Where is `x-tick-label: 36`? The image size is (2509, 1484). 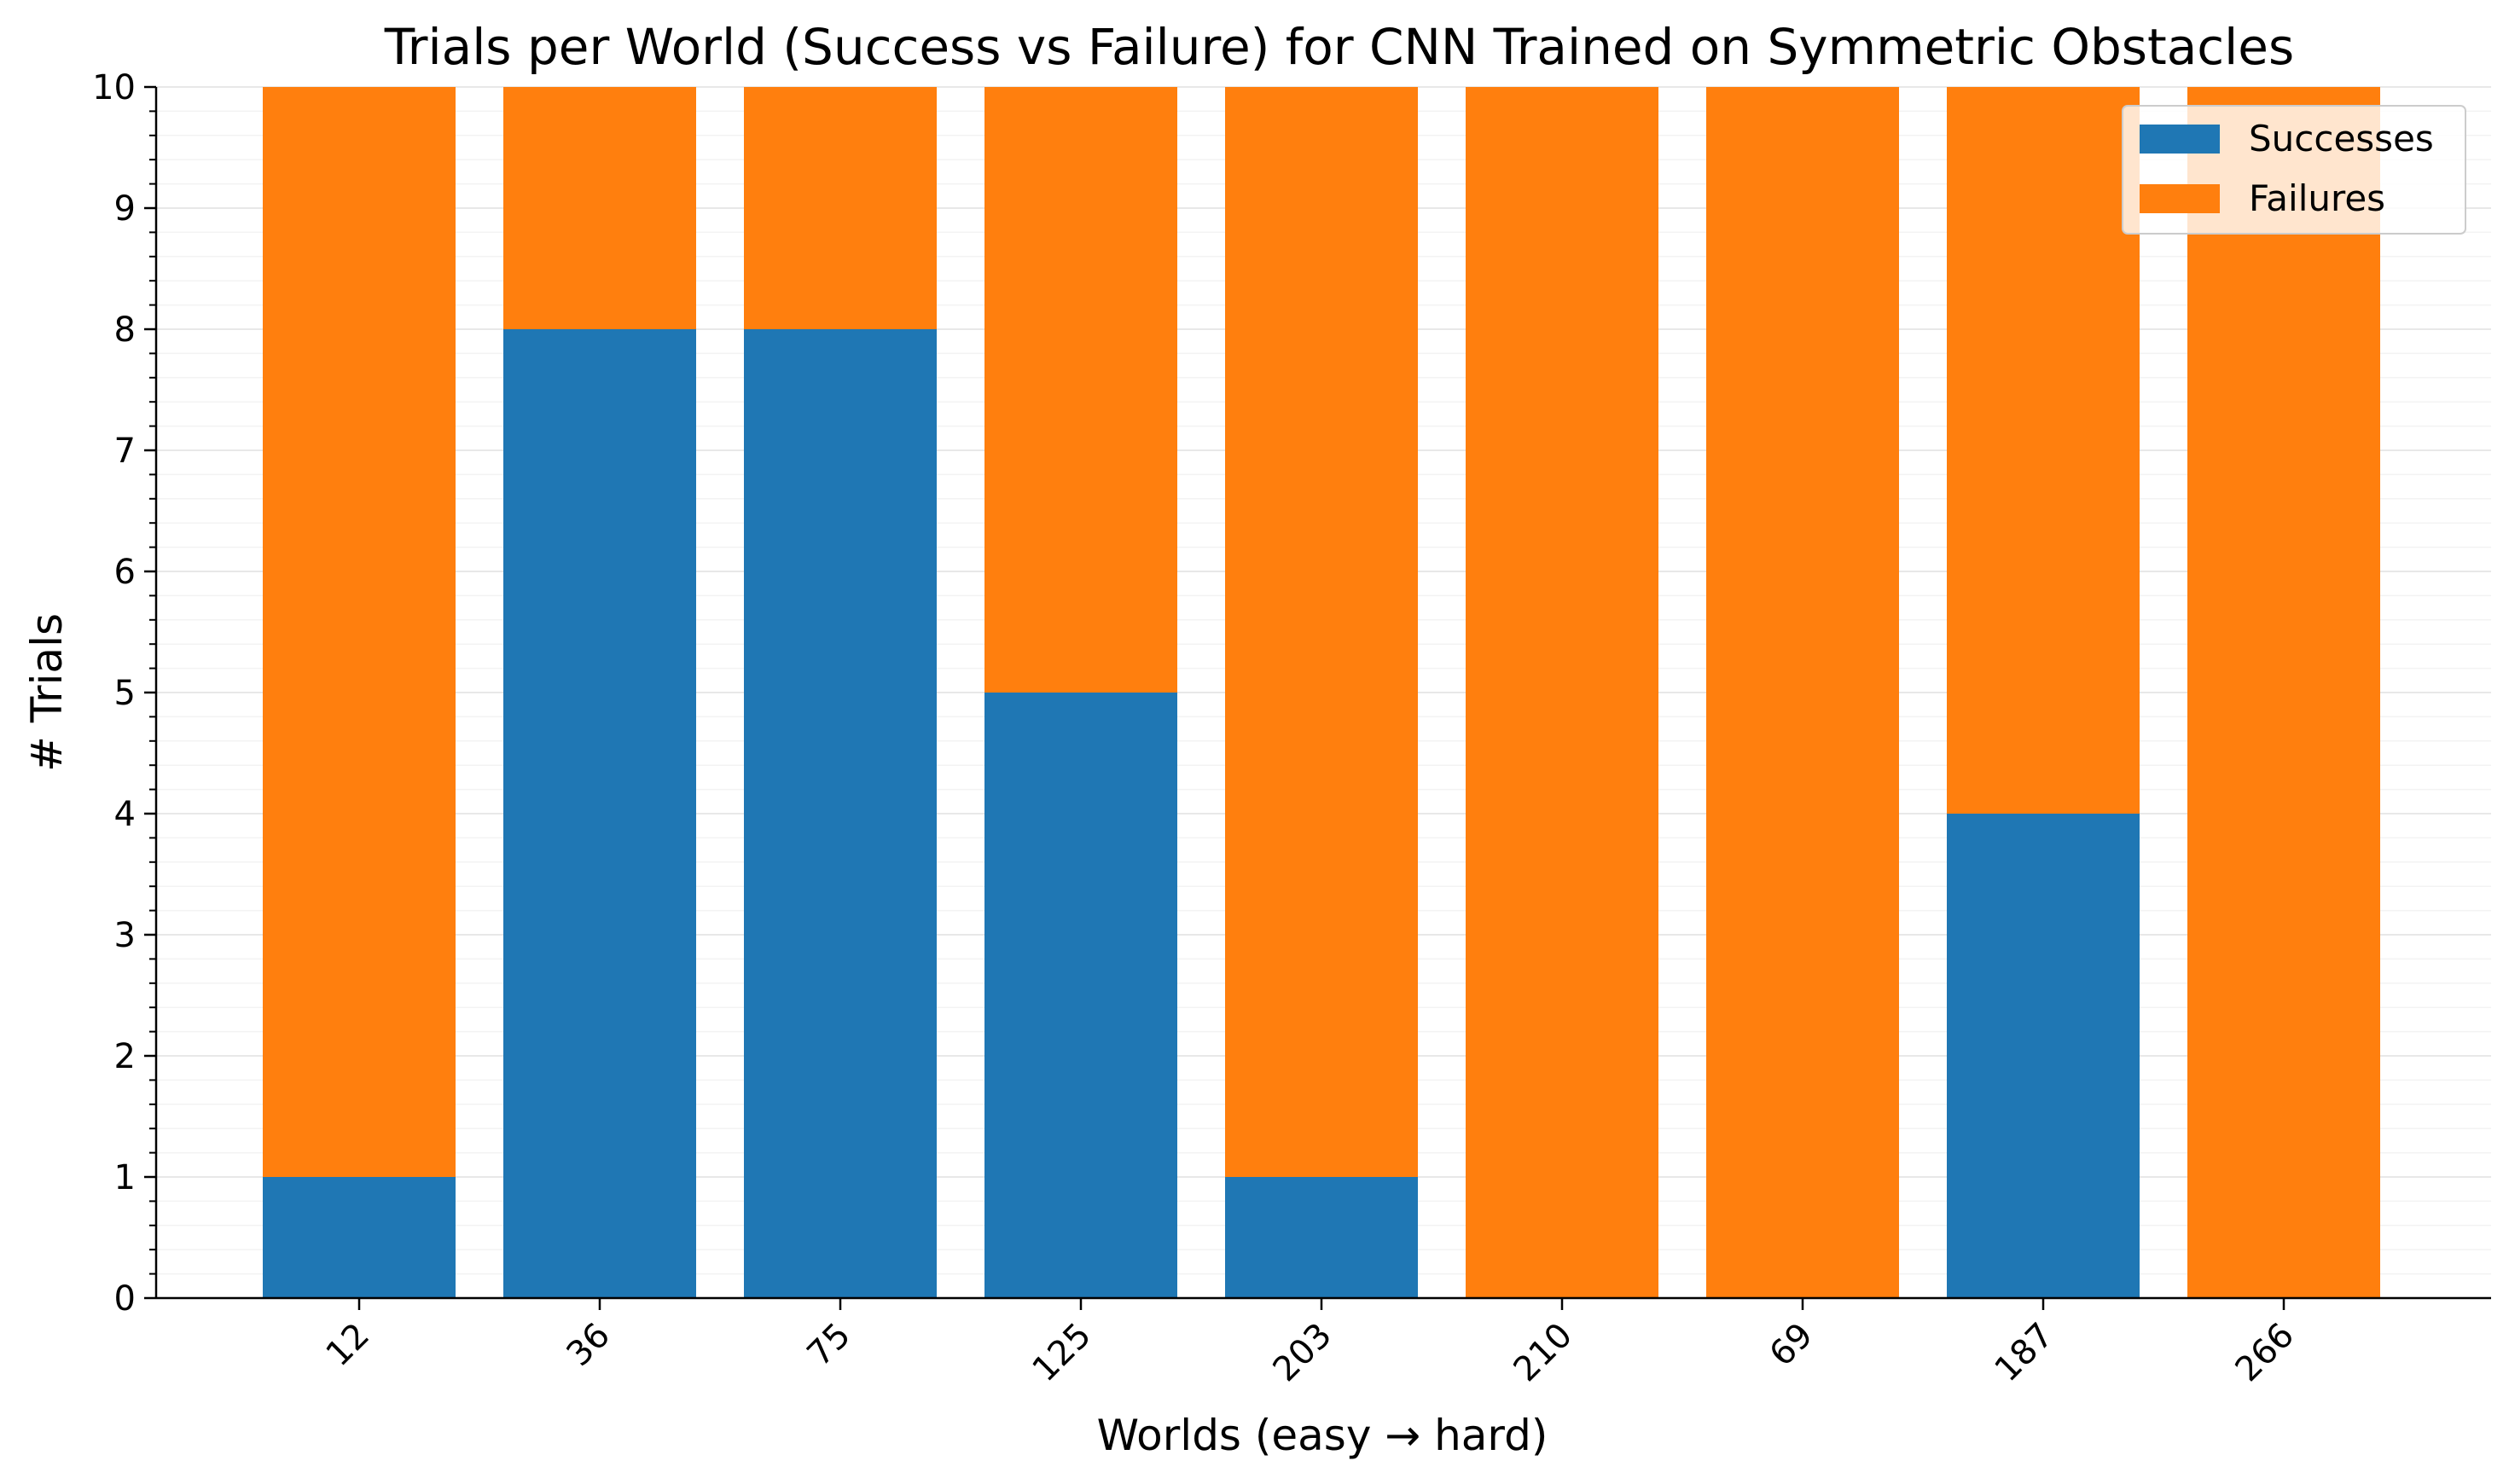 x-tick-label: 36 is located at coordinates (589, 1345).